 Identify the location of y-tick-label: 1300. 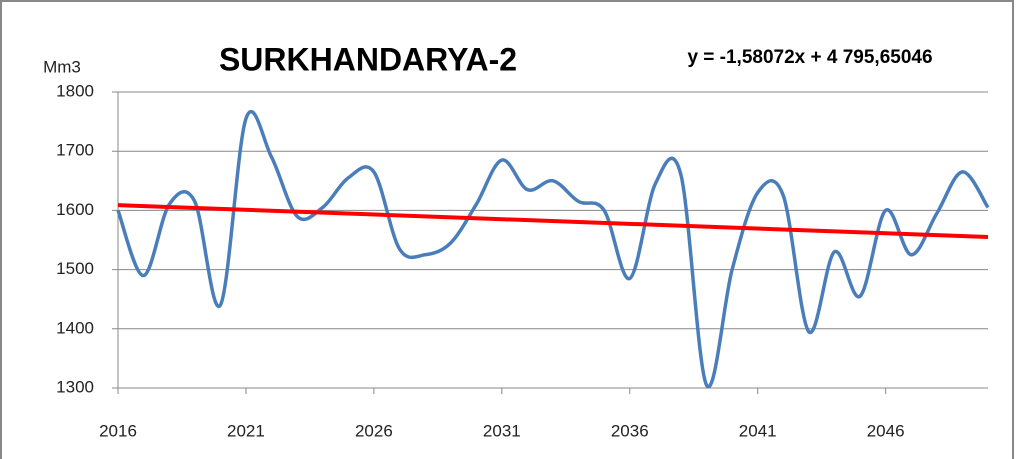
(75, 386).